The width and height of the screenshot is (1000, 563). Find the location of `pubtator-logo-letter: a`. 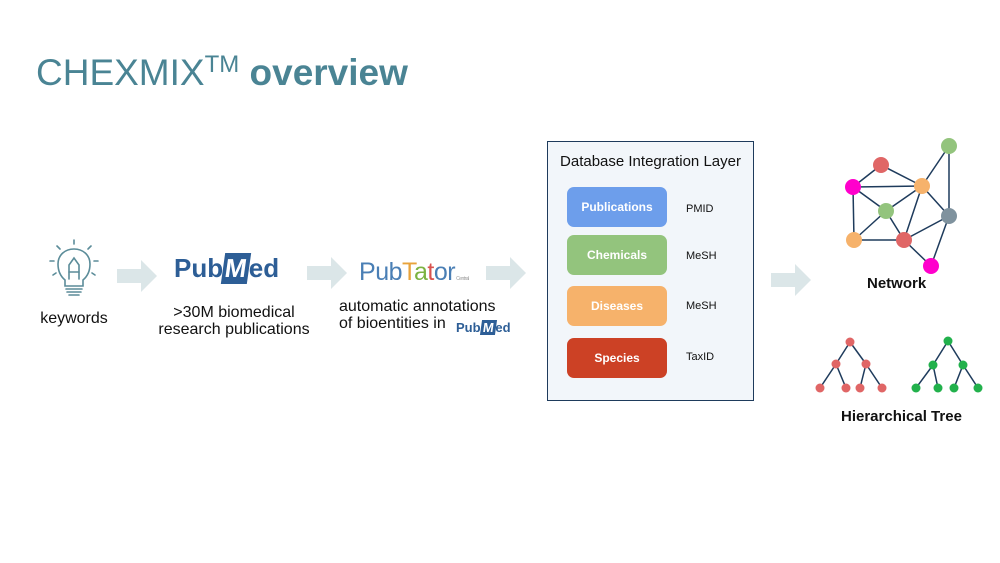

pubtator-logo-letter: a is located at coordinates (421, 272).